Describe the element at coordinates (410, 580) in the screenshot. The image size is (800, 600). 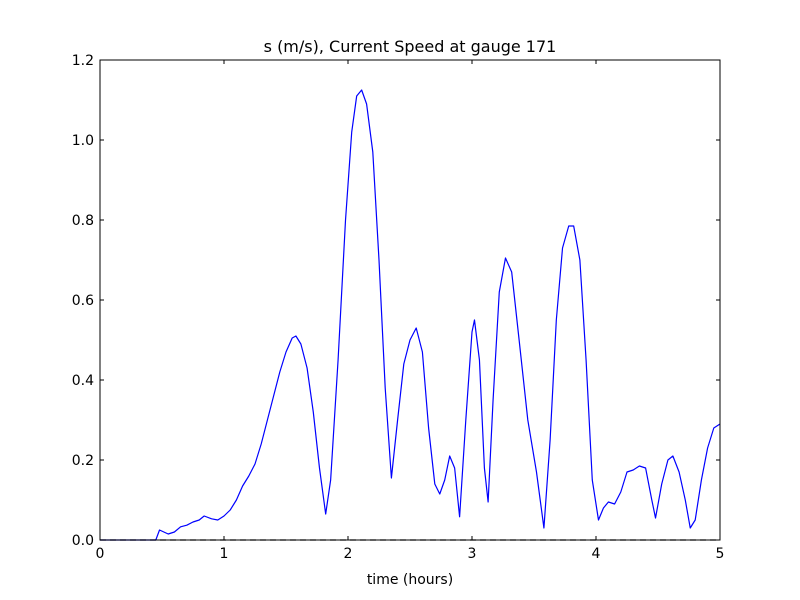
I see `x-axis-label: time (hours)` at that location.